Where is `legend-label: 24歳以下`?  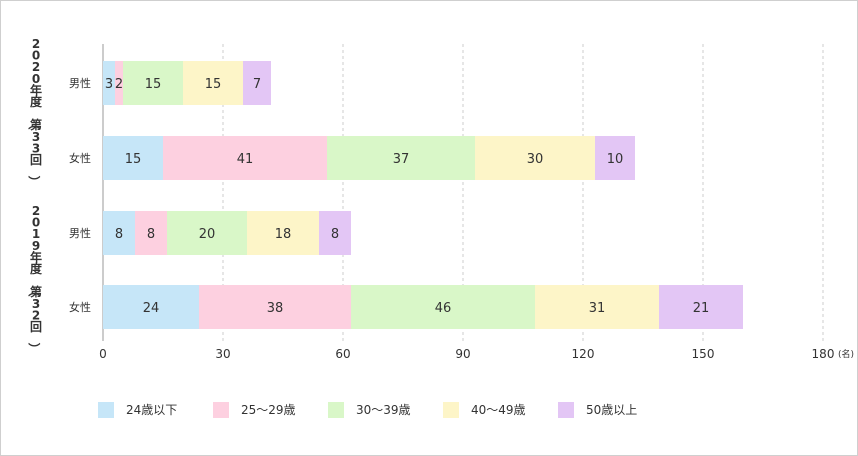
legend-label: 24歳以下 is located at coordinates (151, 410).